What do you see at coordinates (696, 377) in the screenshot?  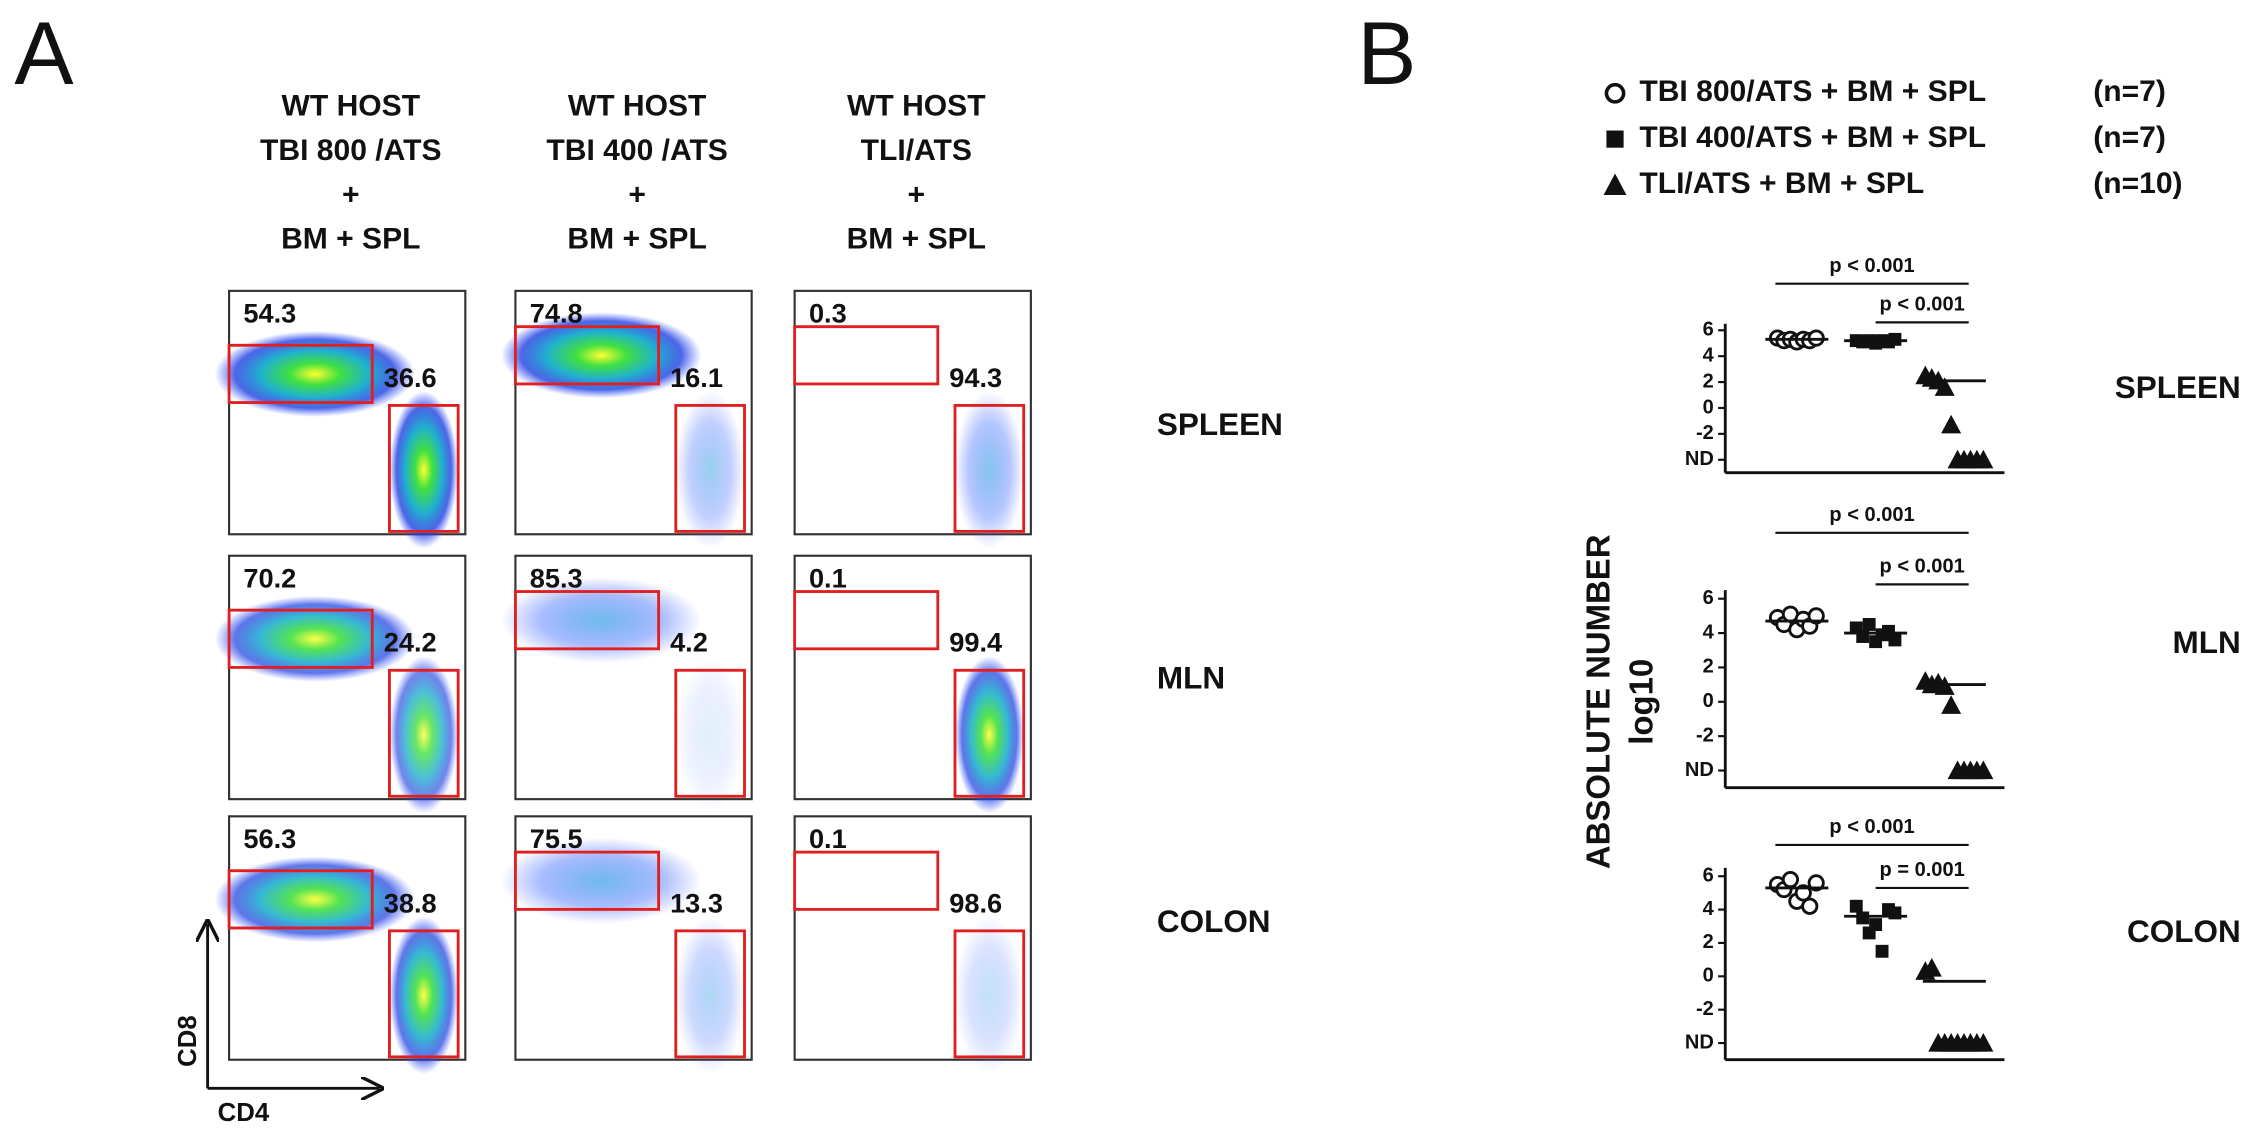 I see `gate-label: 16.1` at bounding box center [696, 377].